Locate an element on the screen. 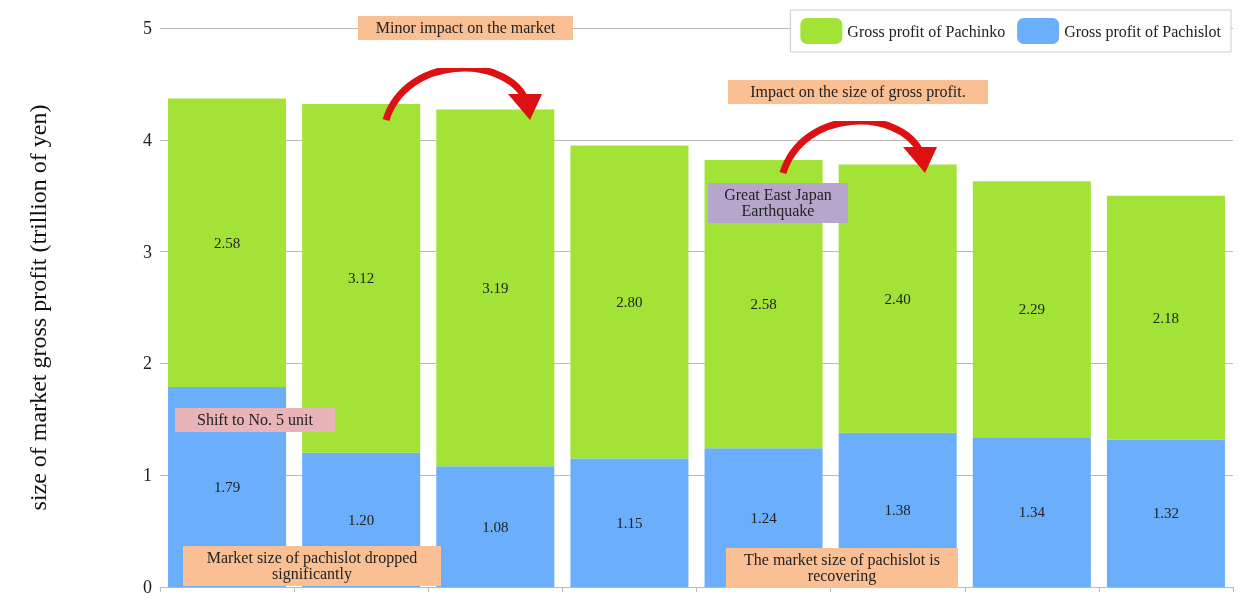 The width and height of the screenshot is (1247, 605). data-label: 1.79 is located at coordinates (227, 486).